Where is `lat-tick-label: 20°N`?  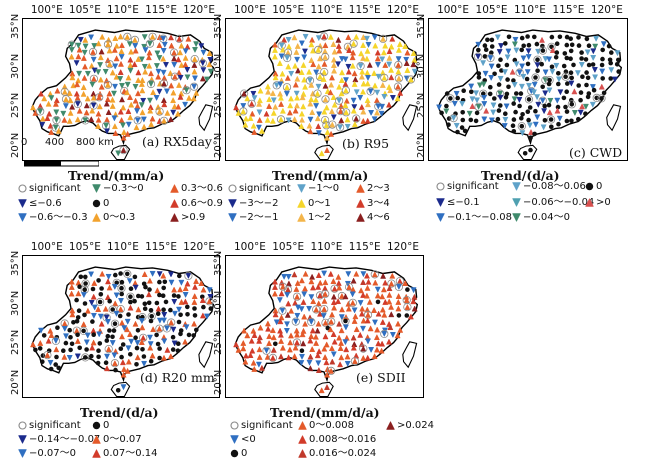 lat-tick-label: 20°N is located at coordinates (218, 145).